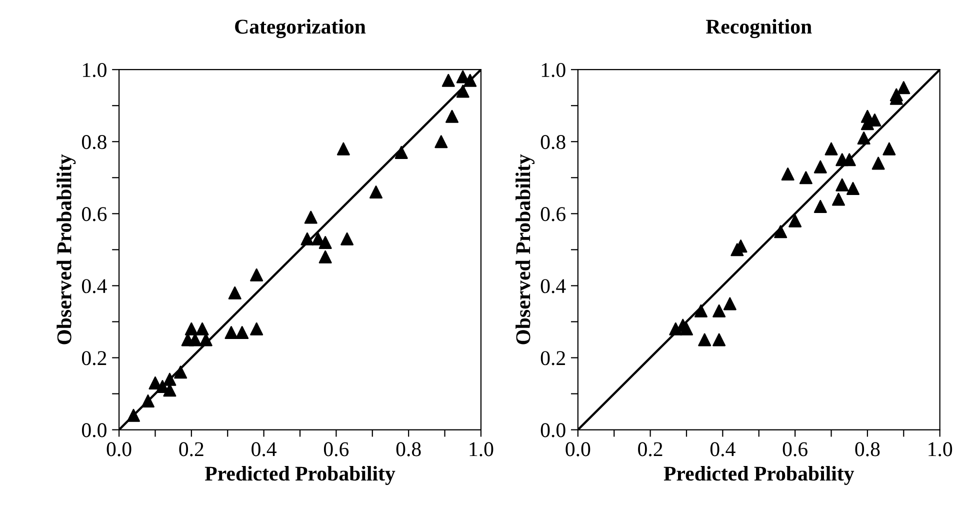  Describe the element at coordinates (759, 28) in the screenshot. I see `chart-title: Recognition` at that location.